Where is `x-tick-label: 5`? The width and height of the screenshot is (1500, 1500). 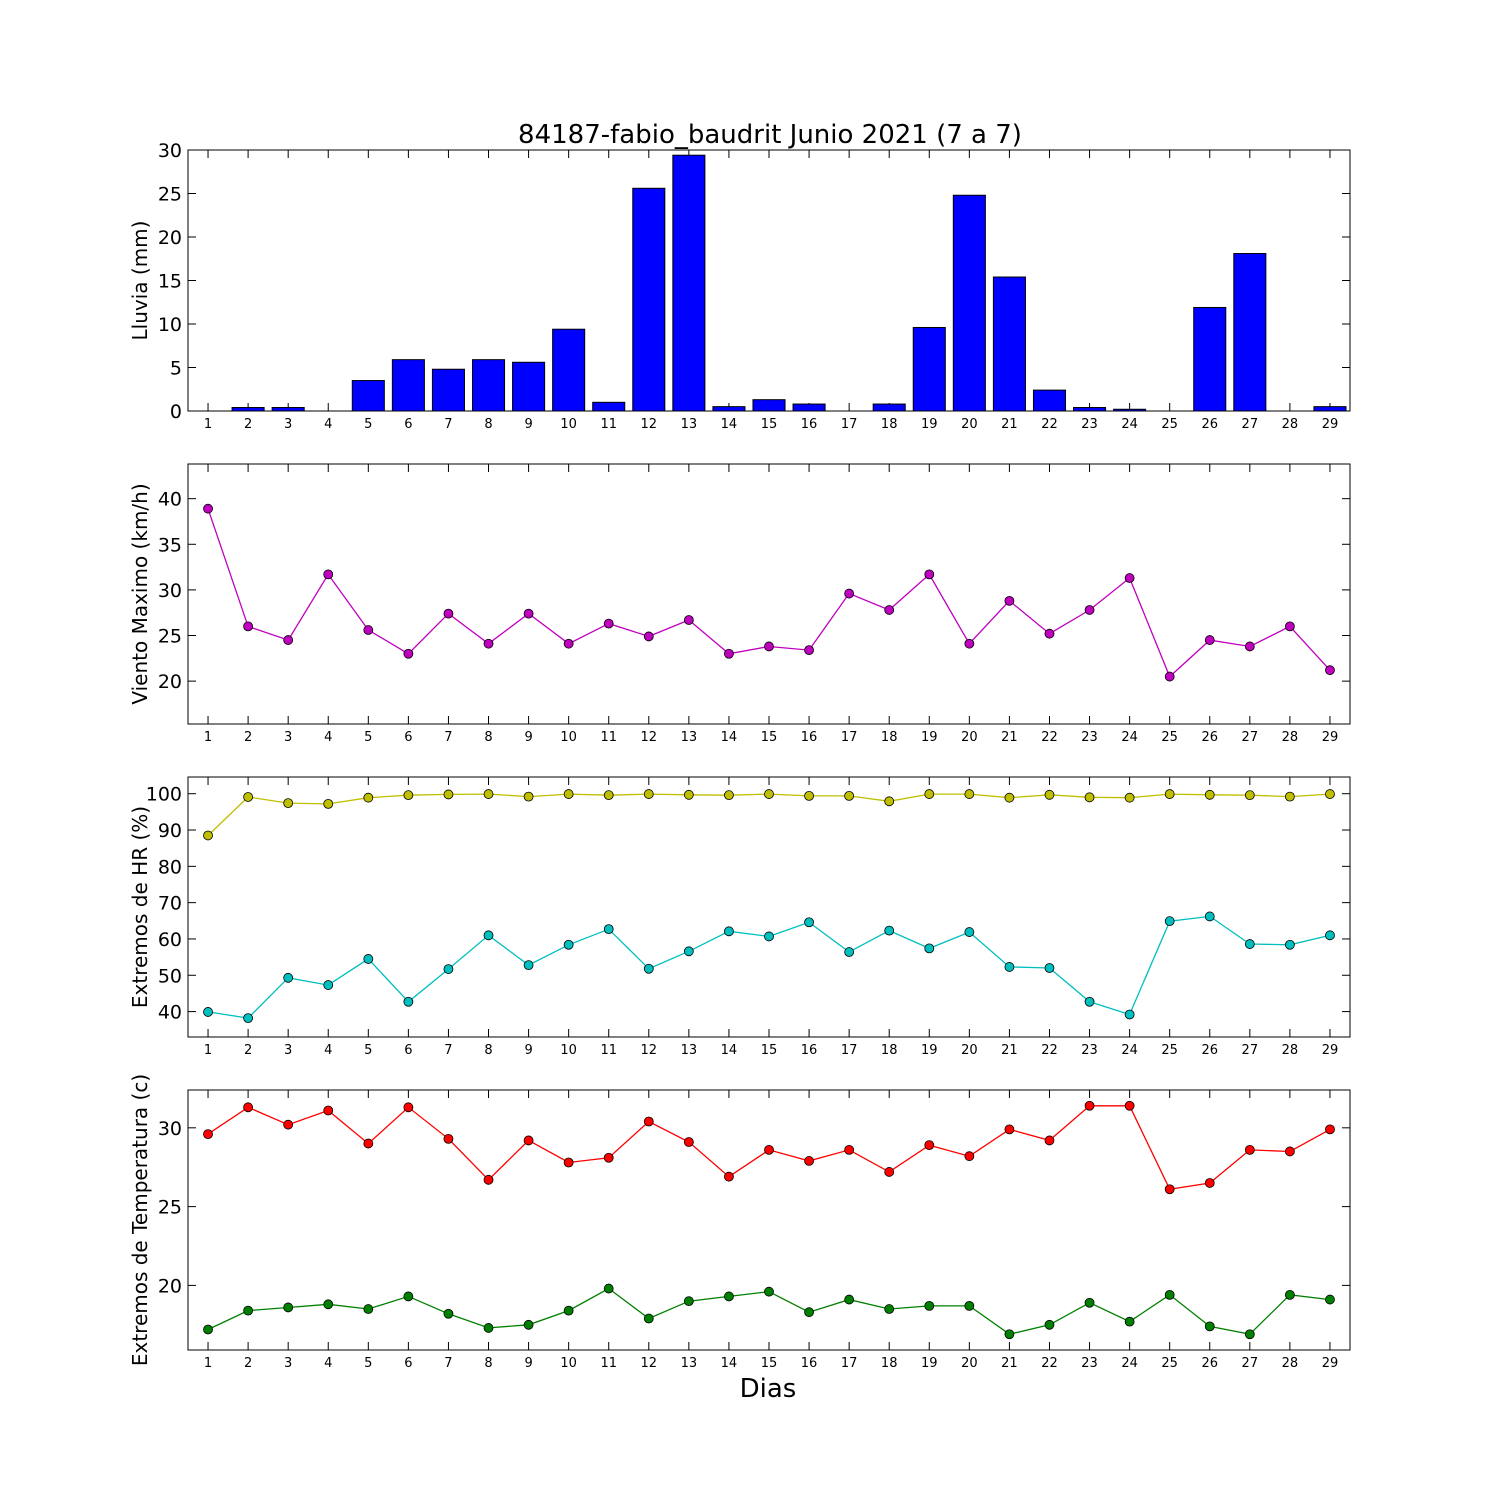 x-tick-label: 5 is located at coordinates (368, 424).